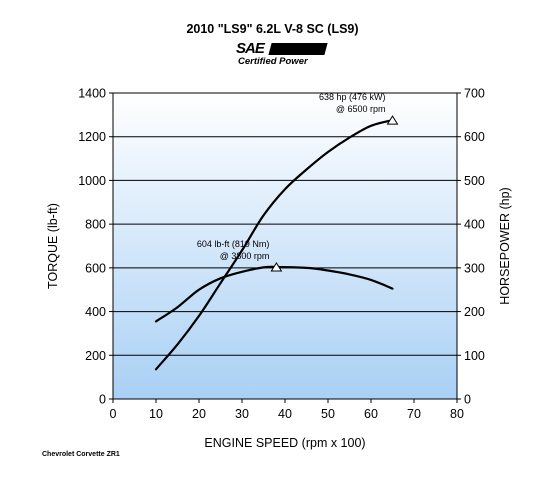 The height and width of the screenshot is (496, 545). Describe the element at coordinates (371, 414) in the screenshot. I see `x-tick-label: 60` at that location.